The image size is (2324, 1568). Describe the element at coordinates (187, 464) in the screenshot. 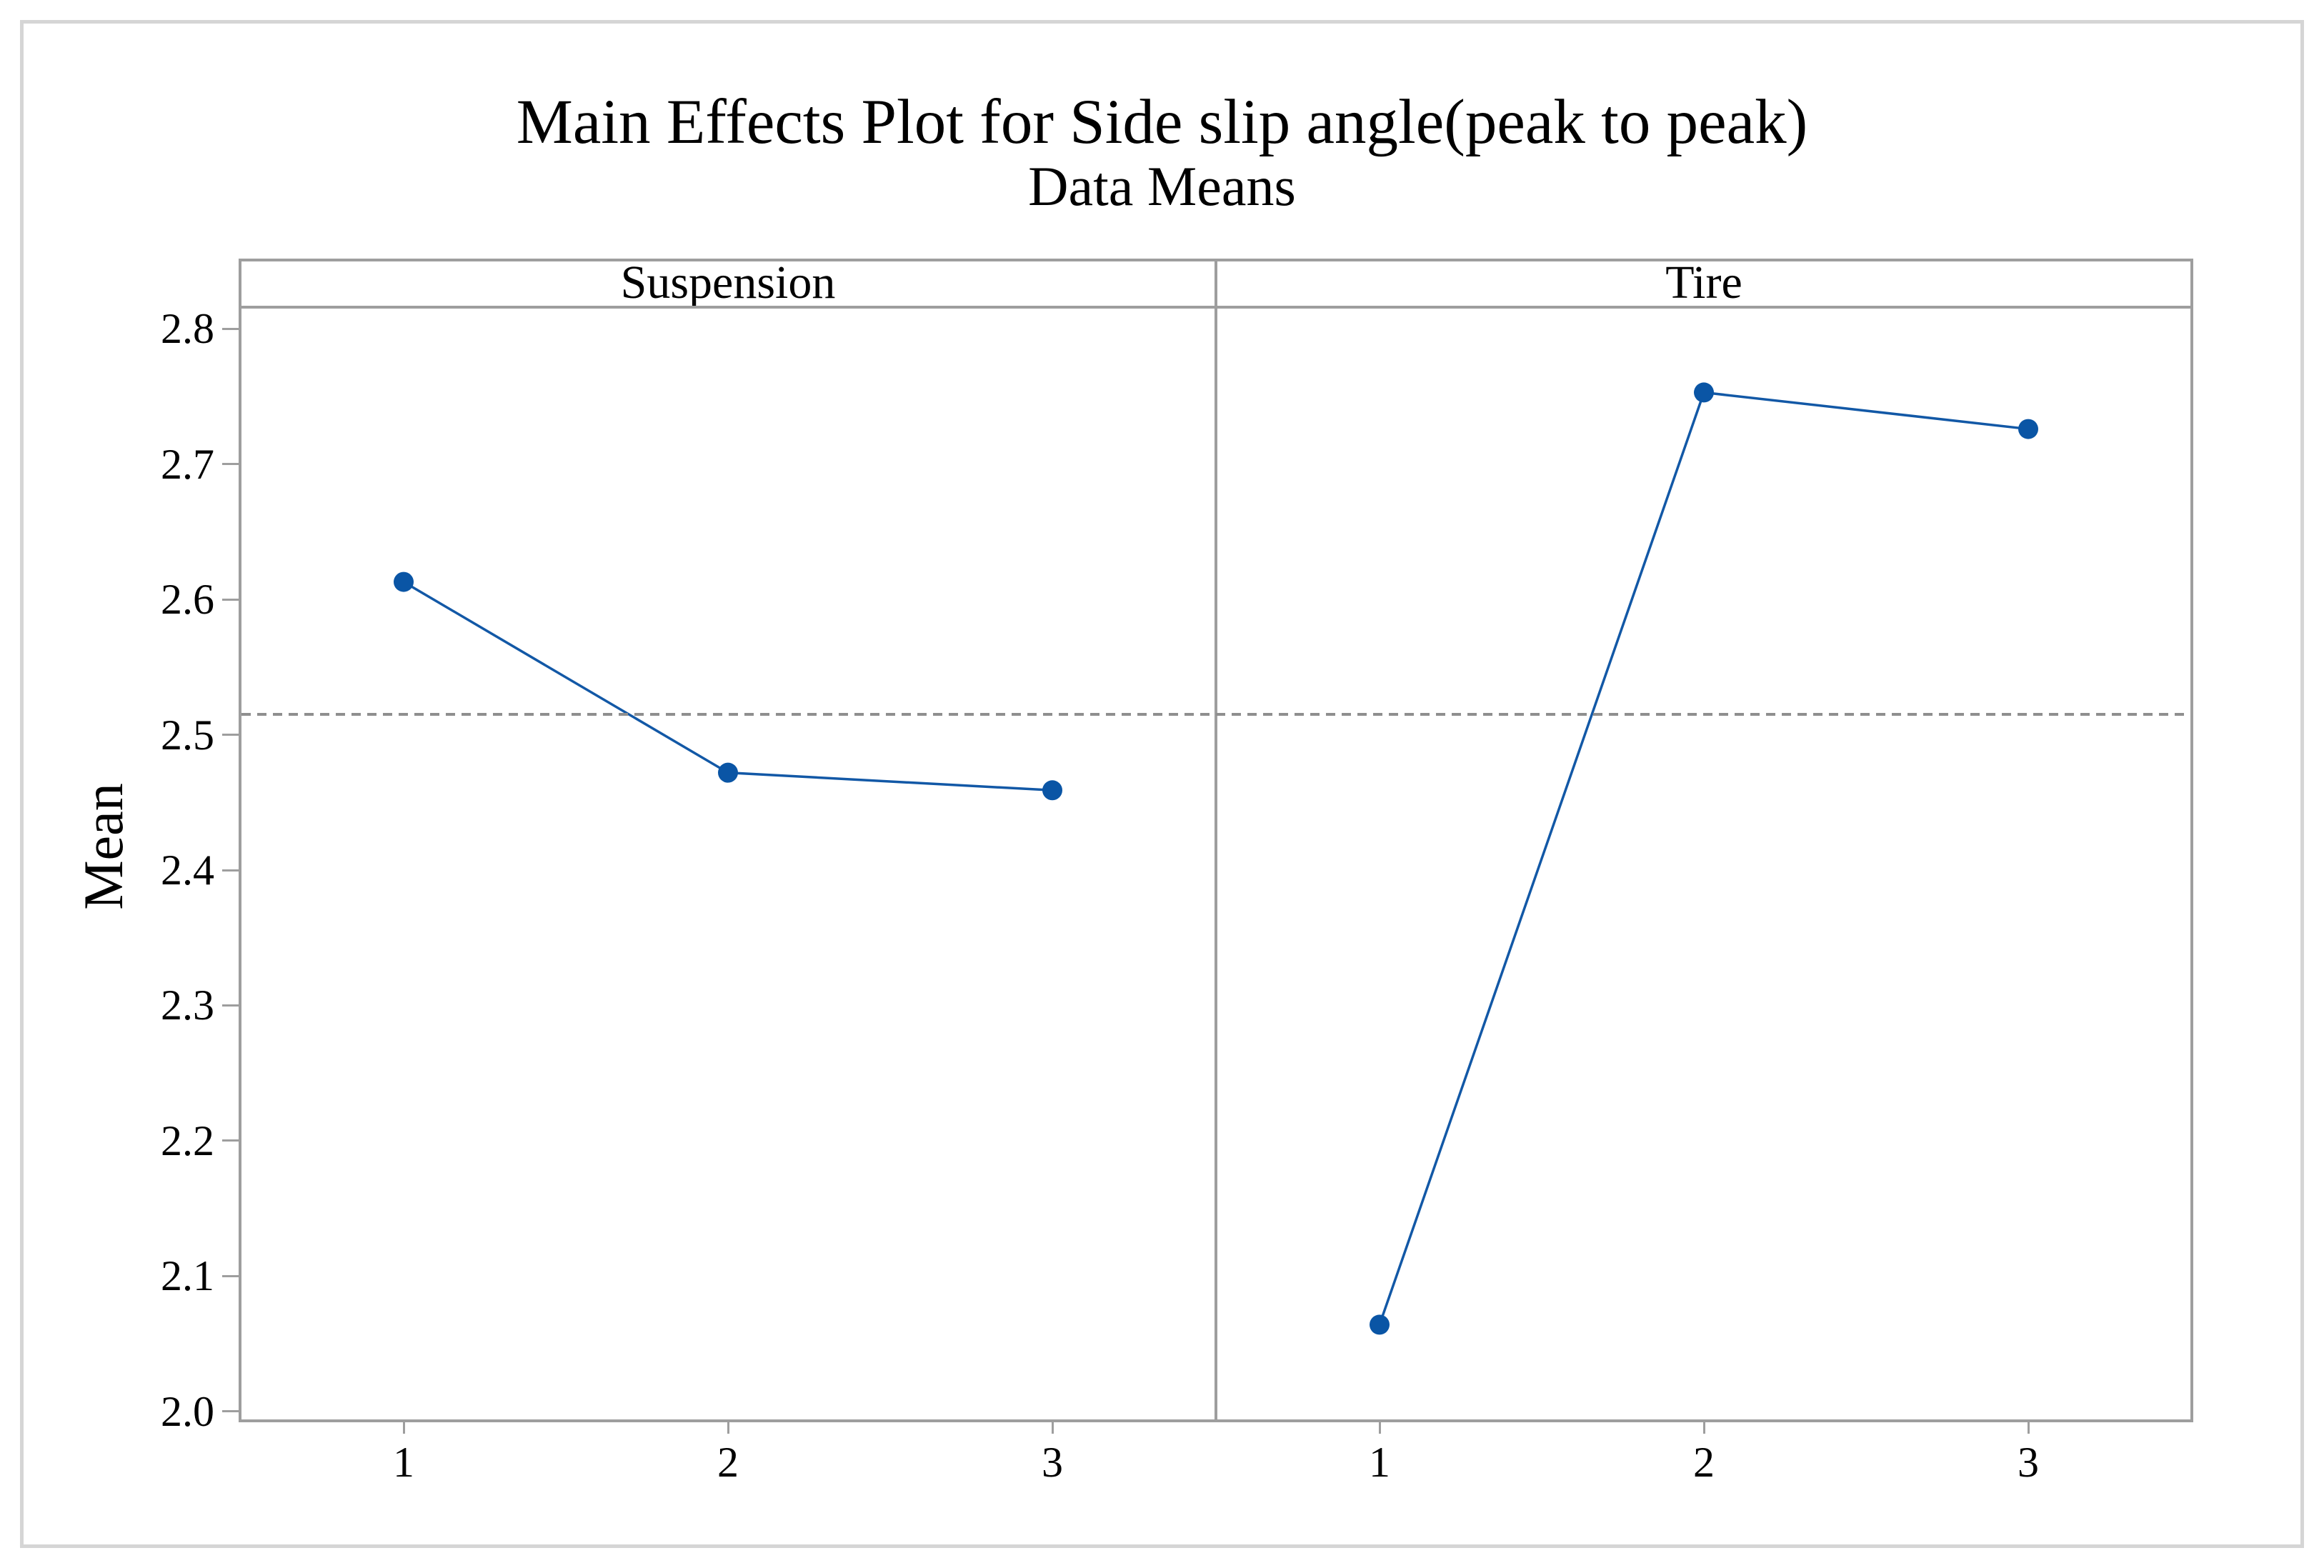

I see `y-tick-label: 2.7` at that location.